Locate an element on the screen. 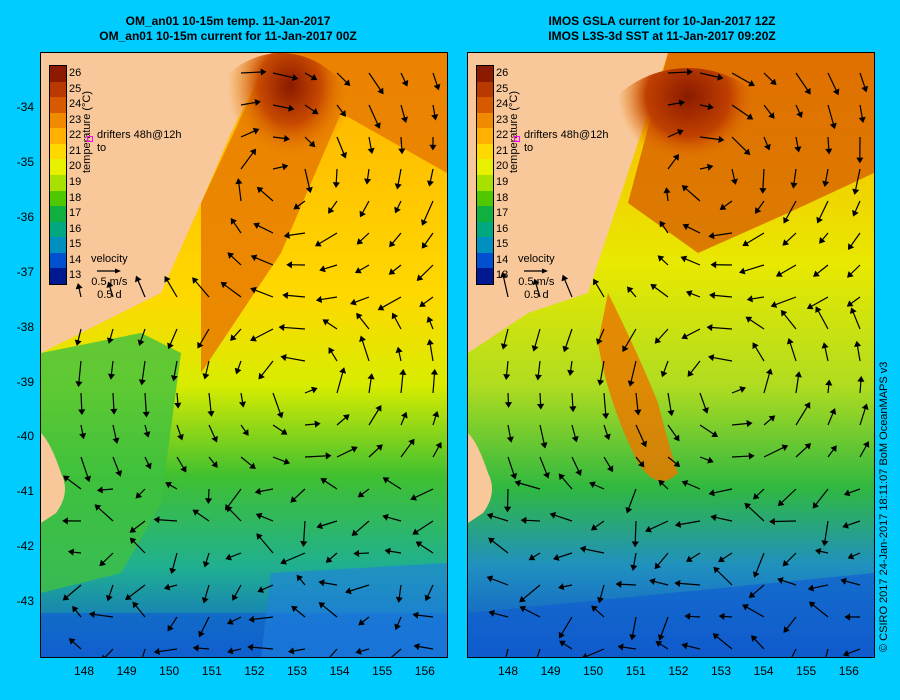 The height and width of the screenshot is (700, 900). y-tick-label: -40 is located at coordinates (25, 436).